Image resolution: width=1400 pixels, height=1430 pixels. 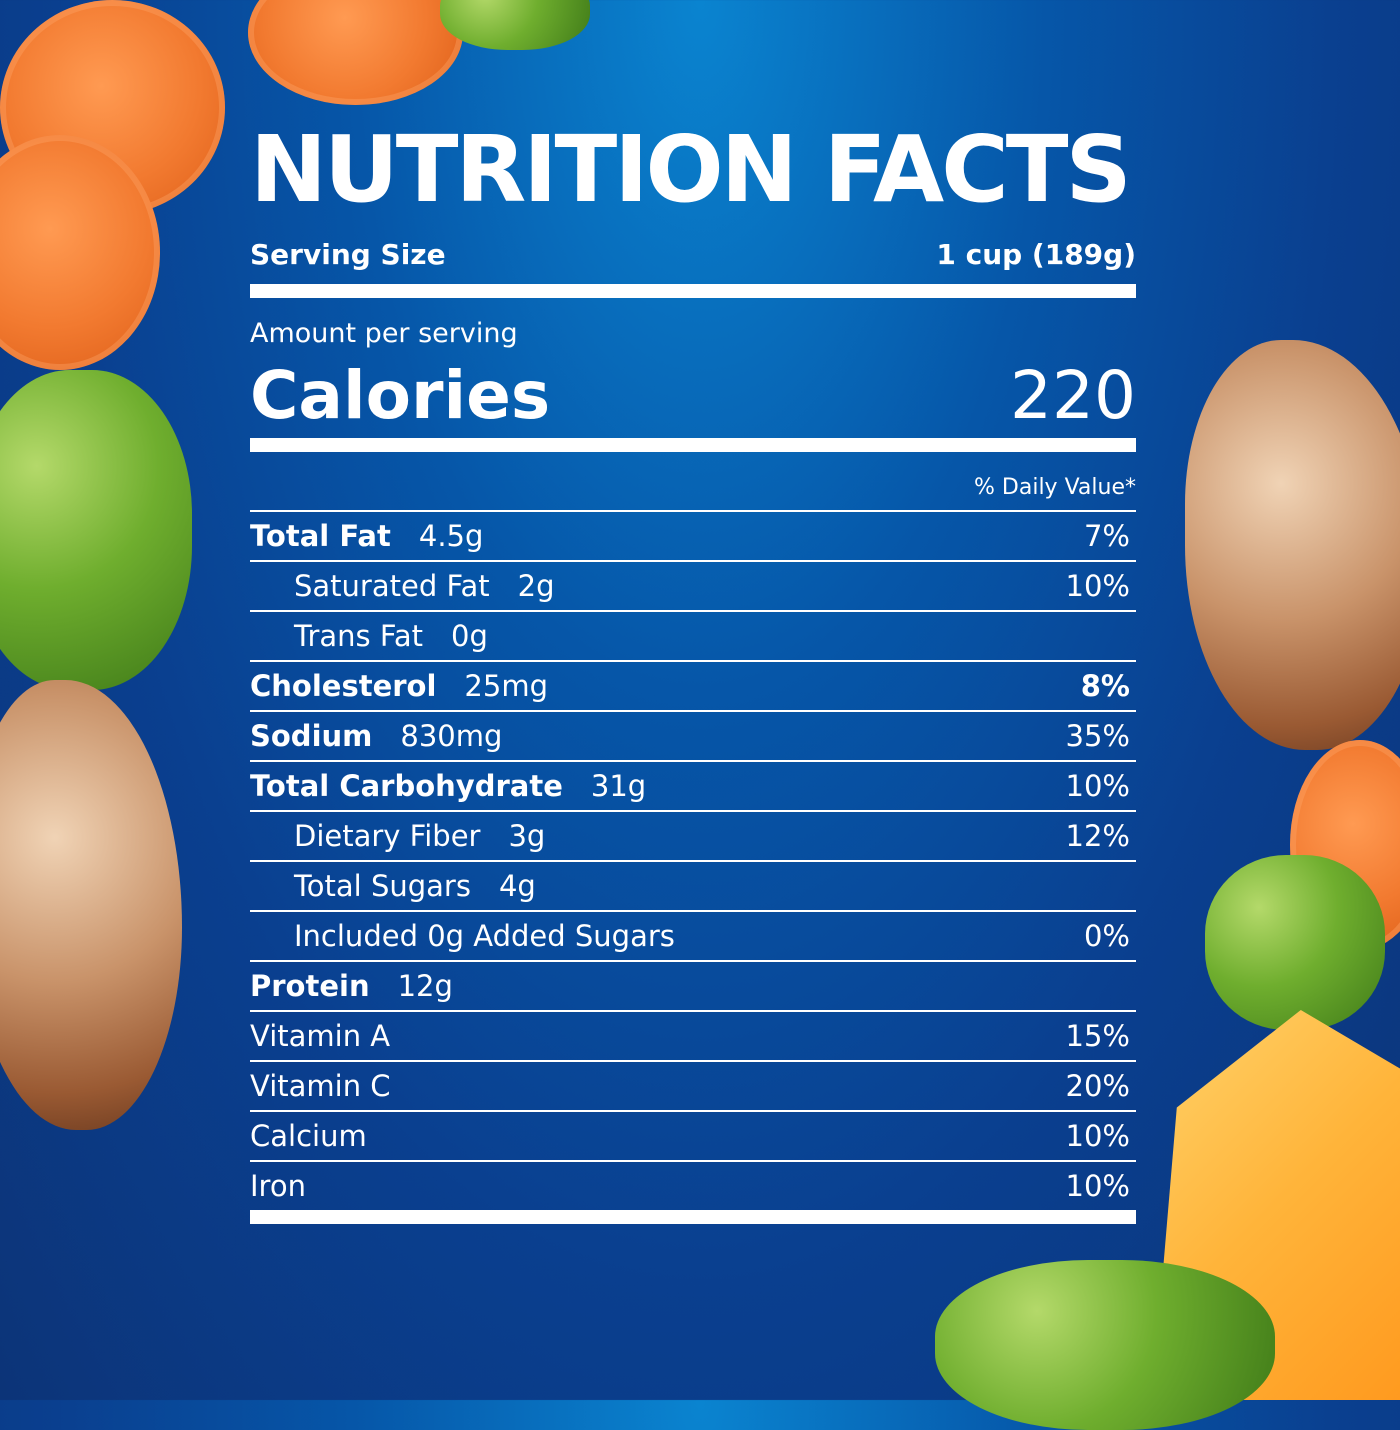 What do you see at coordinates (527, 836) in the screenshot?
I see `nutrient-amount: 3g` at bounding box center [527, 836].